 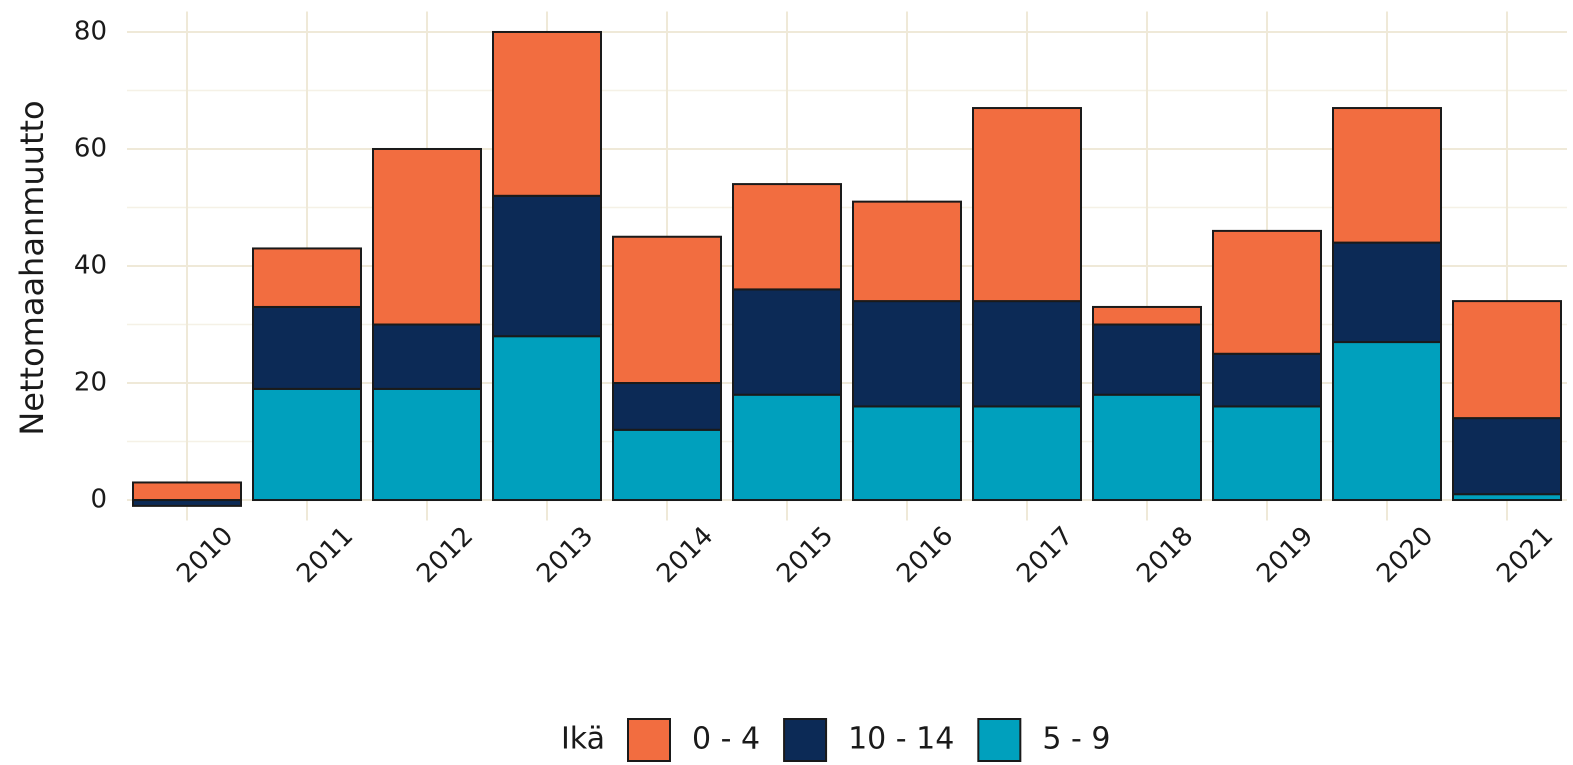 I want to click on x-tick-label: 2018, so click(x=1165, y=555).